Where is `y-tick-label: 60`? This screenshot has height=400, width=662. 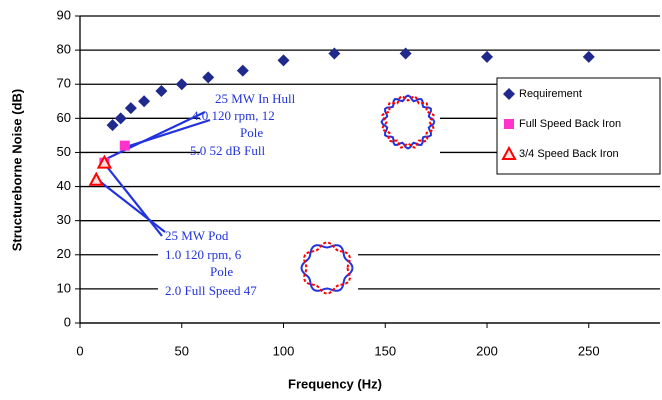 y-tick-label: 60 is located at coordinates (64, 117).